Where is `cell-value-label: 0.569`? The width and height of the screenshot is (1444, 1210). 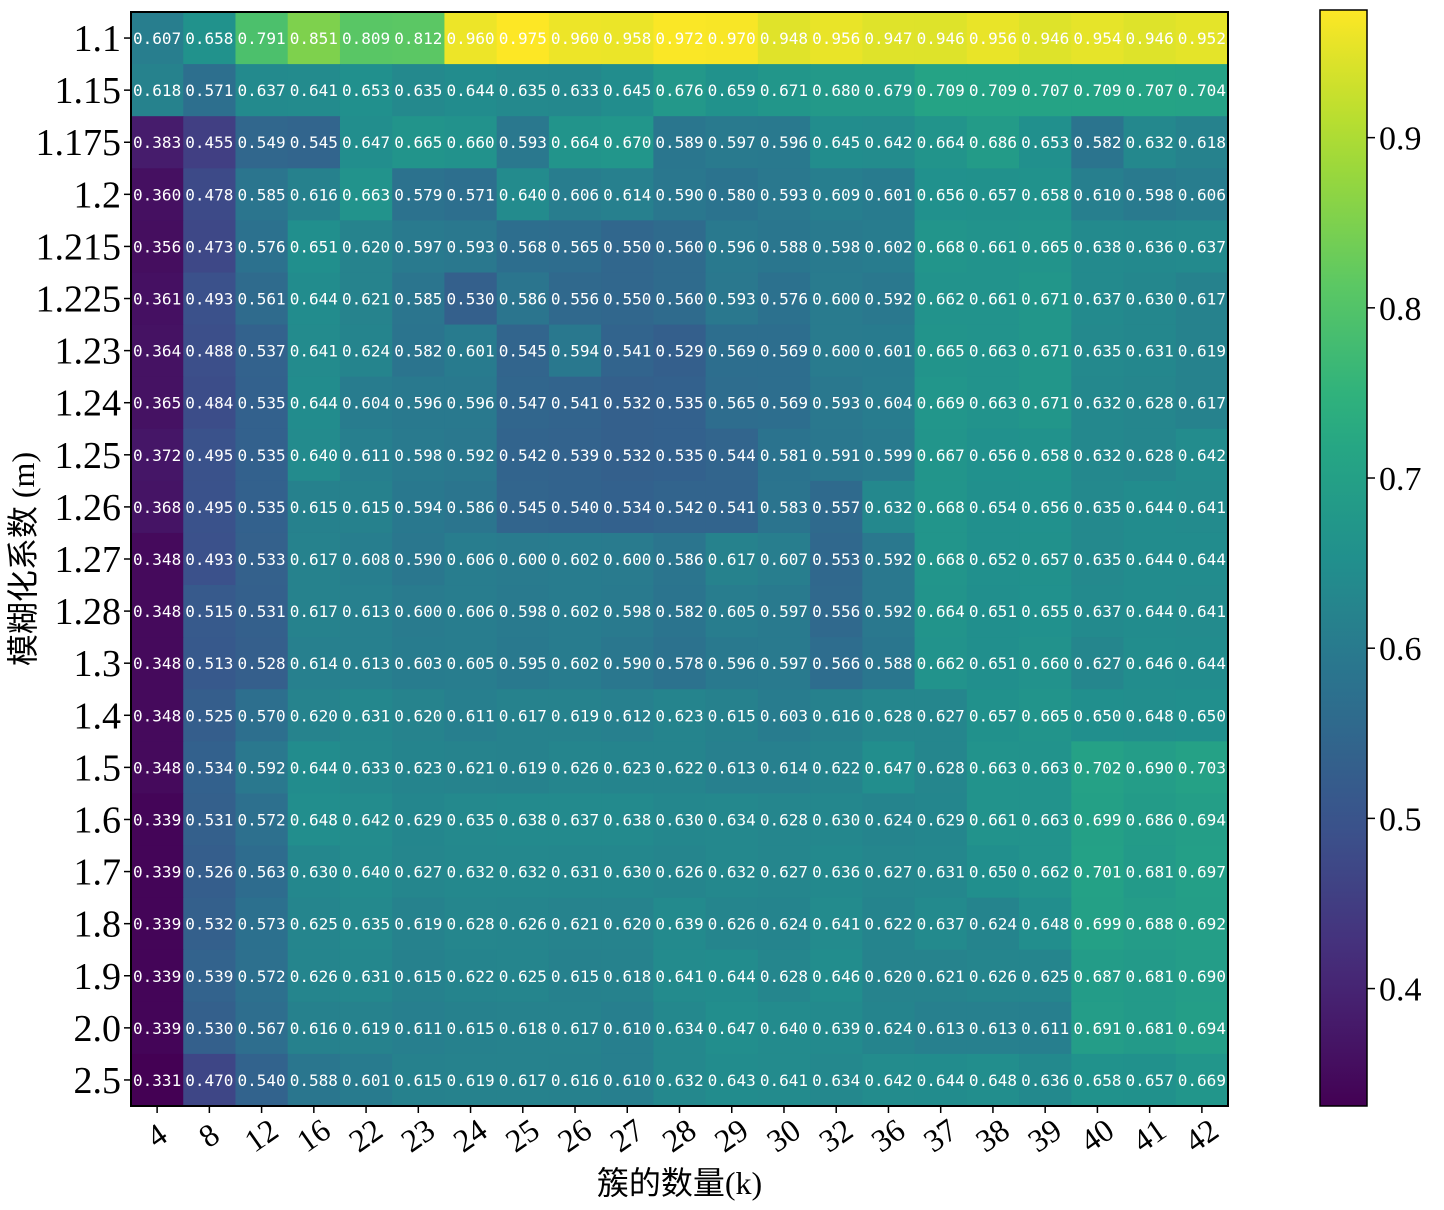 cell-value-label: 0.569 is located at coordinates (732, 351).